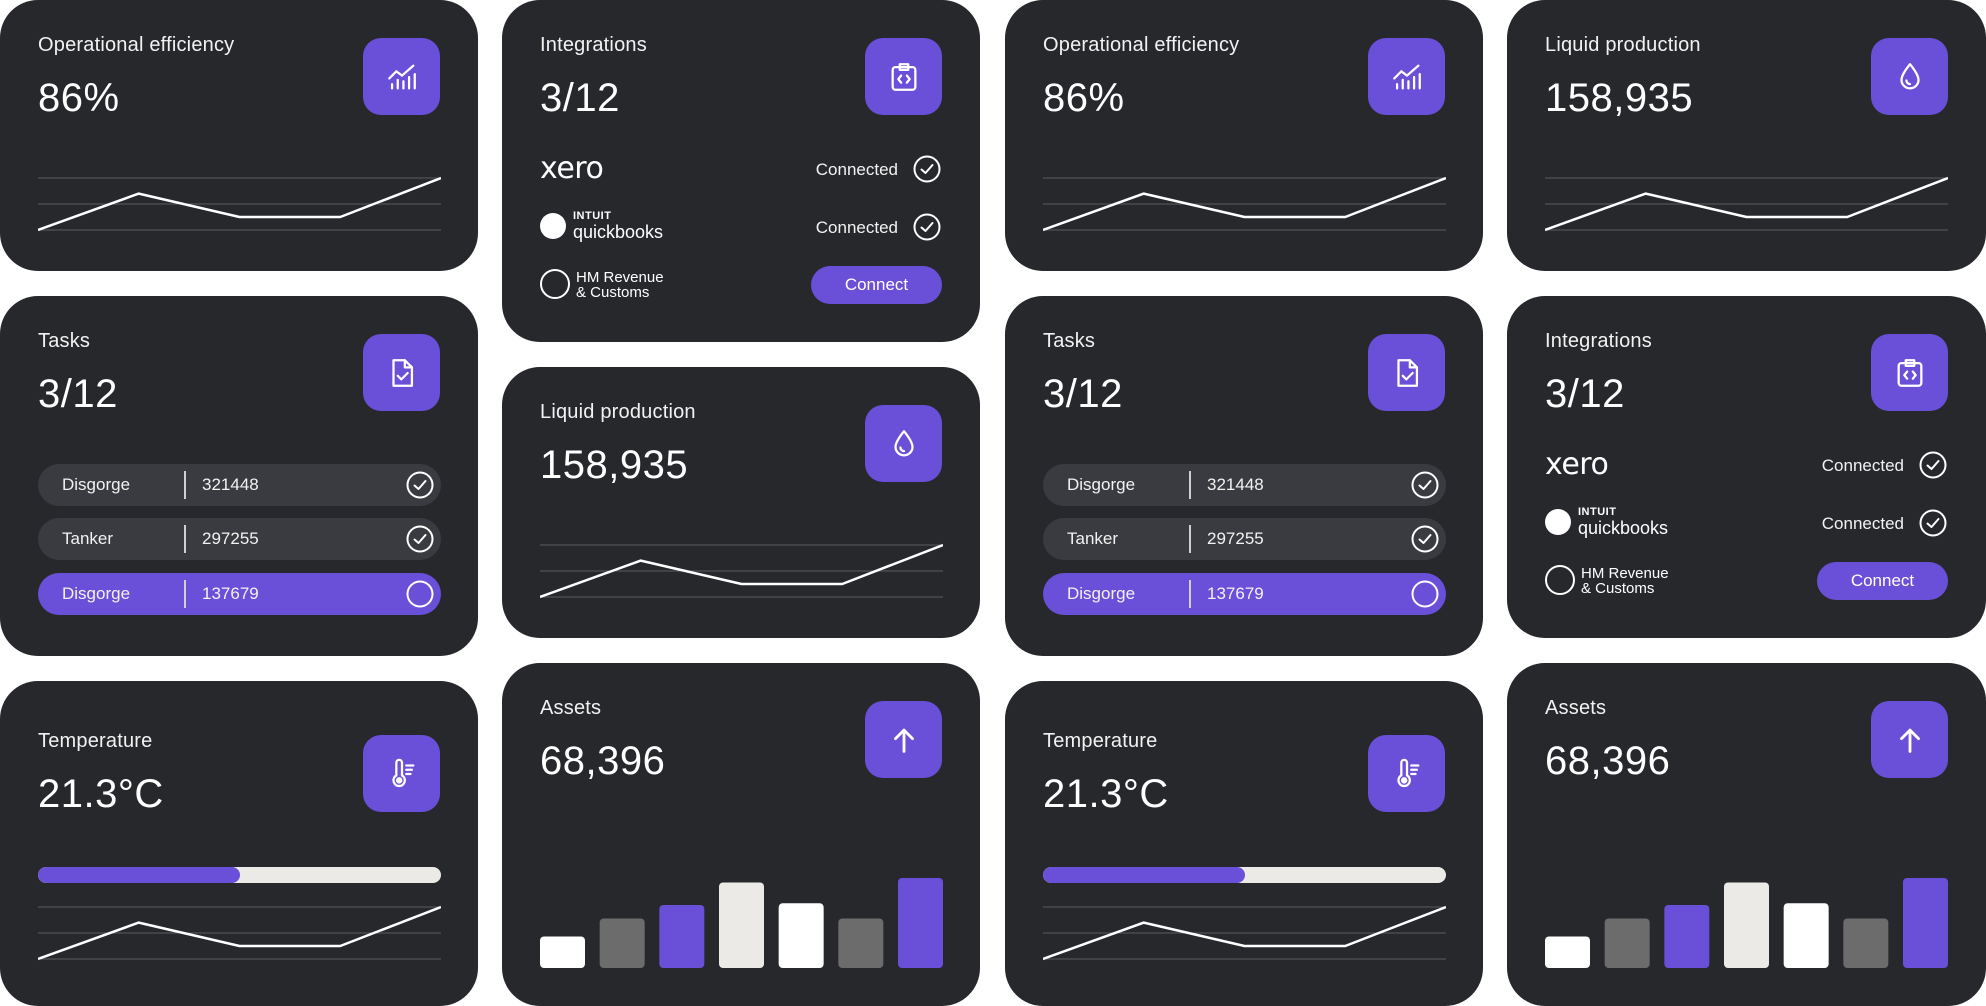 The height and width of the screenshot is (1006, 1986). Describe the element at coordinates (239, 933) in the screenshot. I see `temperature-trend-chart` at that location.